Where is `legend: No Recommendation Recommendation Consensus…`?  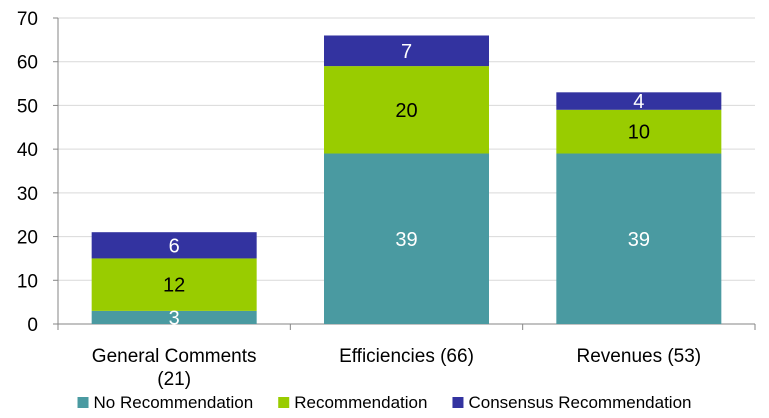
legend: No Recommendation Recommendation Consensus… is located at coordinates (384, 402).